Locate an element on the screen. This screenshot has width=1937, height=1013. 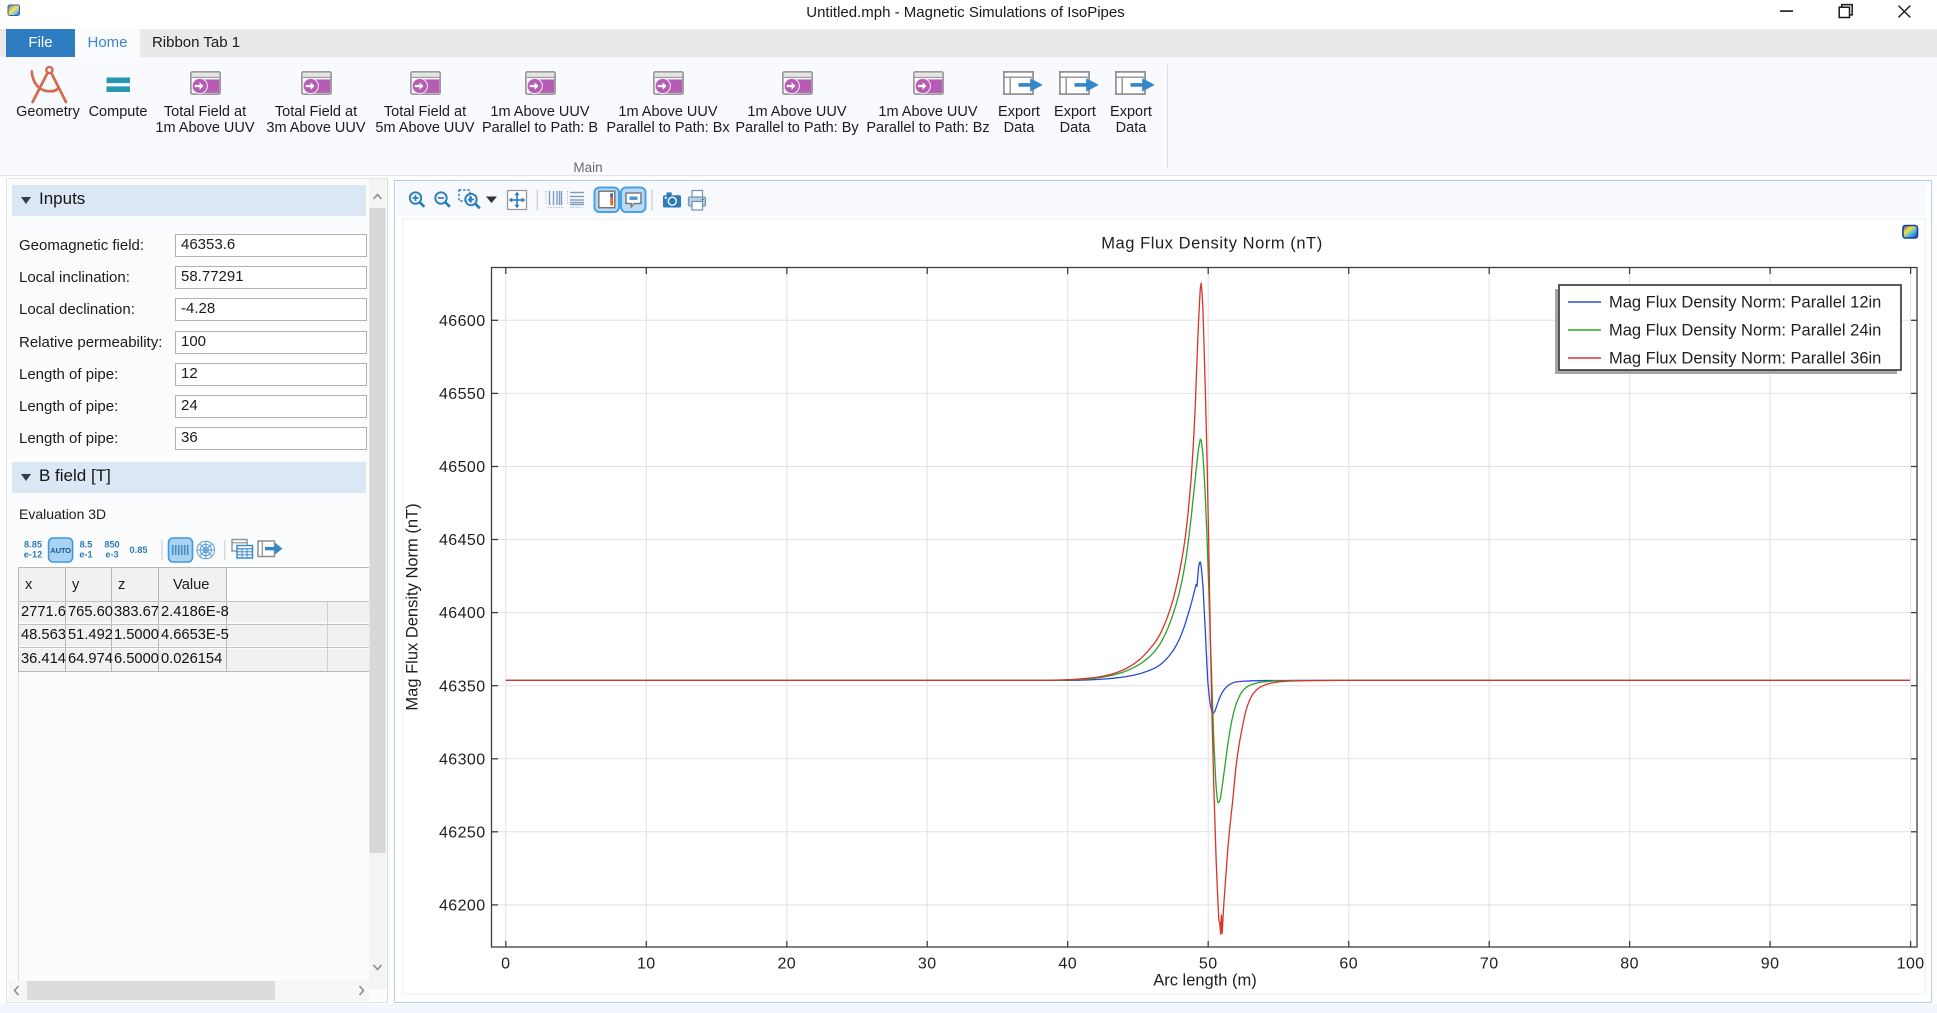
svg-text: 46400 is located at coordinates (462, 613).